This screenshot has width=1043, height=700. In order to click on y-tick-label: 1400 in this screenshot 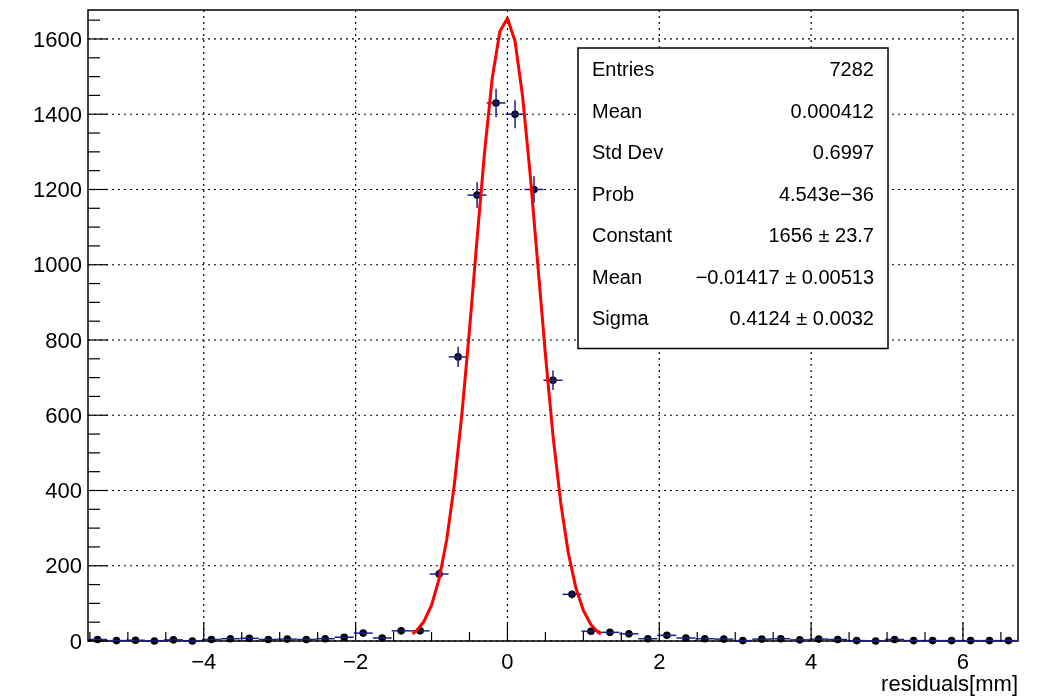, I will do `click(57, 114)`.